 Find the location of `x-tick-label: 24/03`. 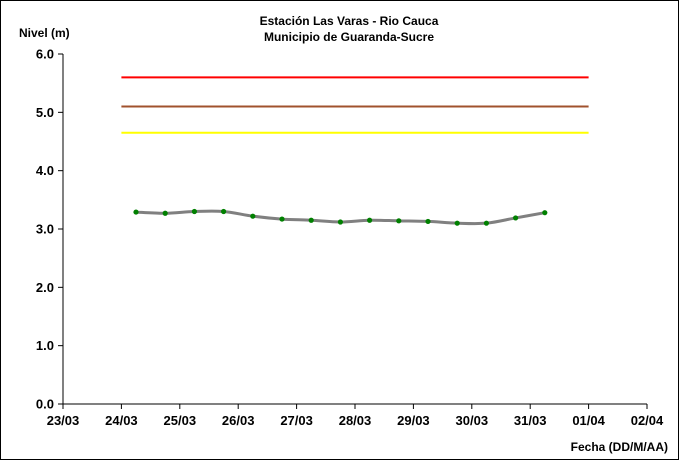

x-tick-label: 24/03 is located at coordinates (121, 420).